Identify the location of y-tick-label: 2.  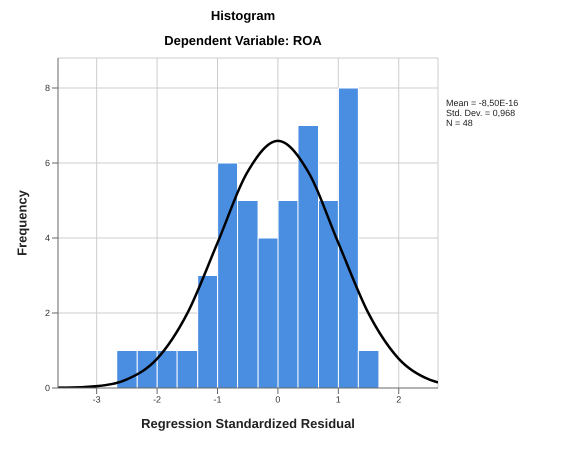
(47, 313).